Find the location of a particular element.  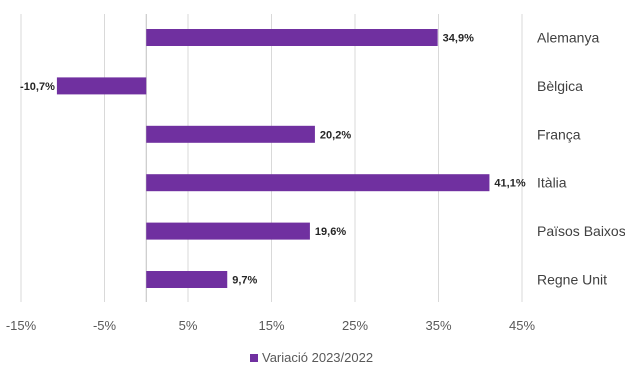

x-tick-label: 15% is located at coordinates (271, 325).